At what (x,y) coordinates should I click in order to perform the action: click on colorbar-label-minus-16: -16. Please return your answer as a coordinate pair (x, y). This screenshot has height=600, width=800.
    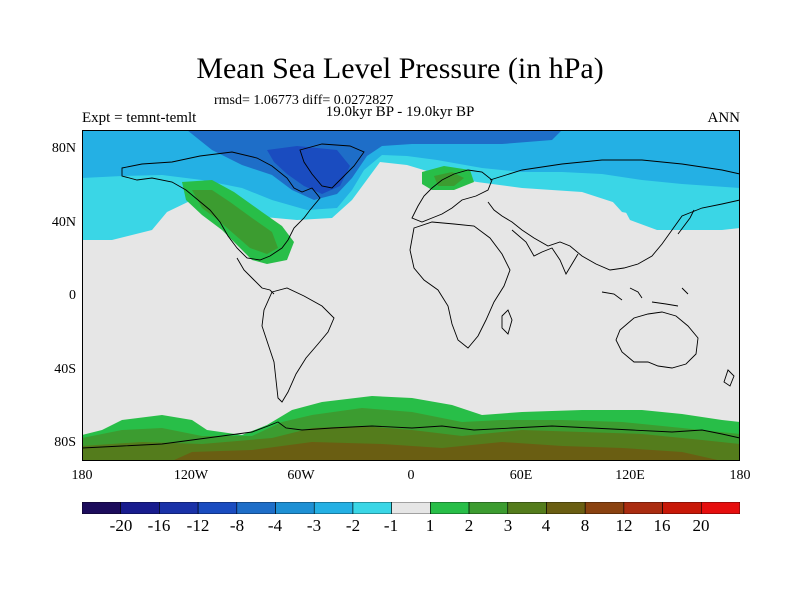
    Looking at the image, I should click on (159, 525).